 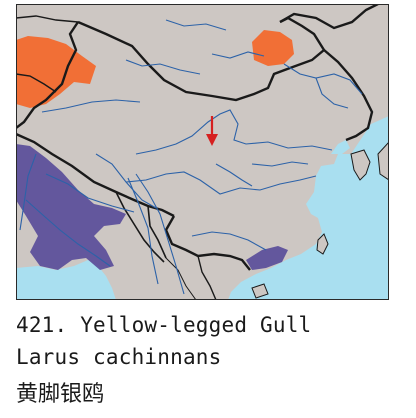 What do you see at coordinates (91, 106) in the screenshot?
I see `river-tarim` at bounding box center [91, 106].